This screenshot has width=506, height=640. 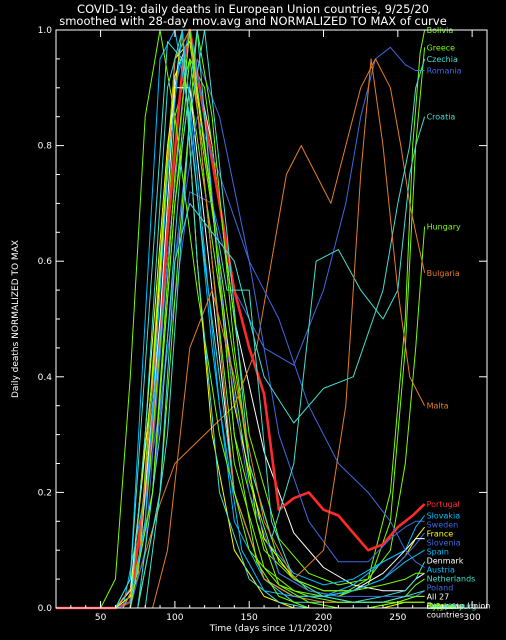 What do you see at coordinates (45, 609) in the screenshot?
I see `y-tick-label: 0.0` at bounding box center [45, 609].